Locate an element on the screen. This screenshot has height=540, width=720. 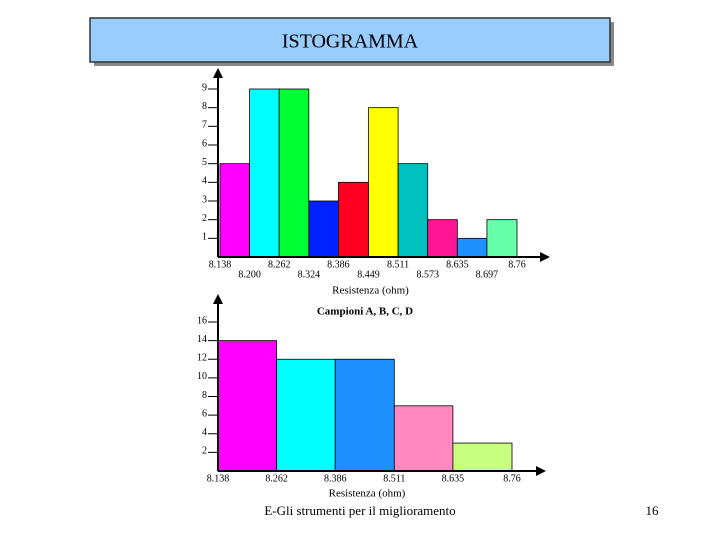
y-tick-label: 10 is located at coordinates (202, 376).